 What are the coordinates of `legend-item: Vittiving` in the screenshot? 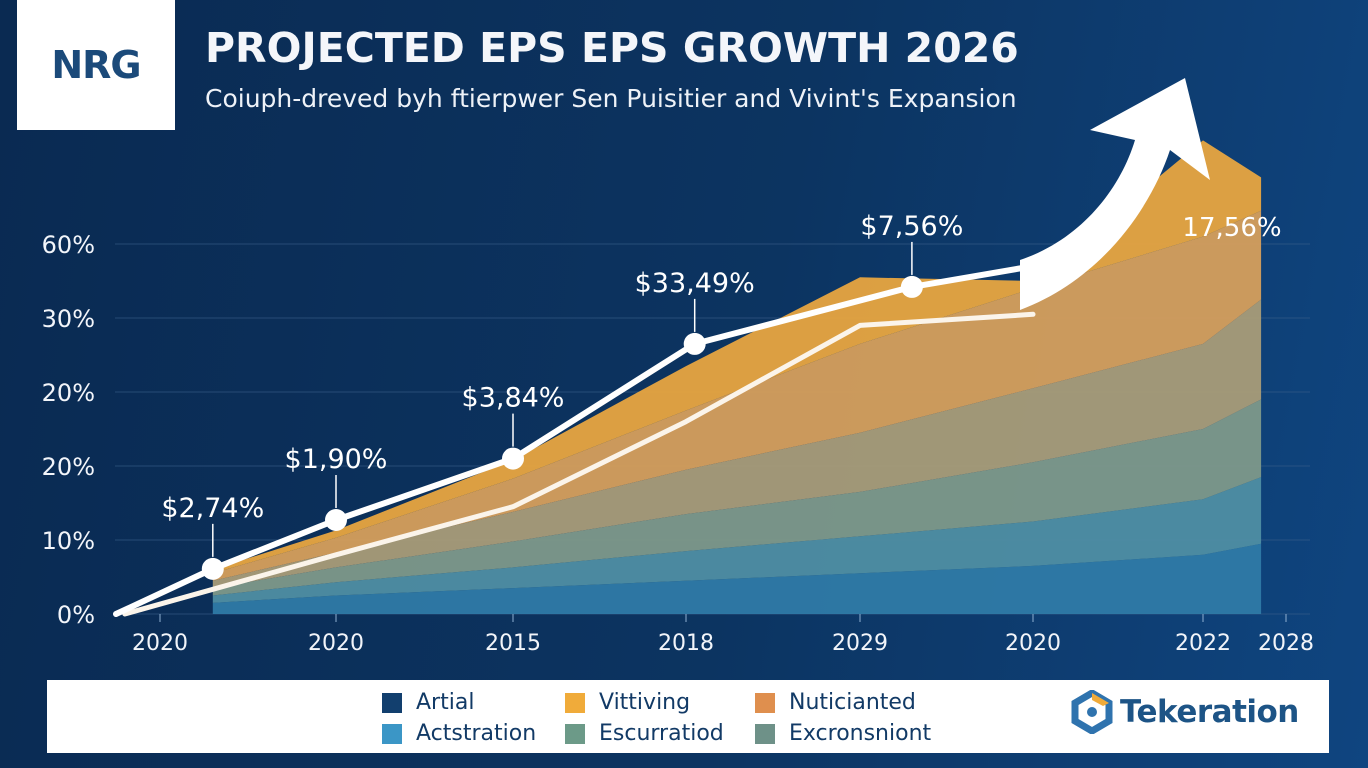 It's located at (627, 702).